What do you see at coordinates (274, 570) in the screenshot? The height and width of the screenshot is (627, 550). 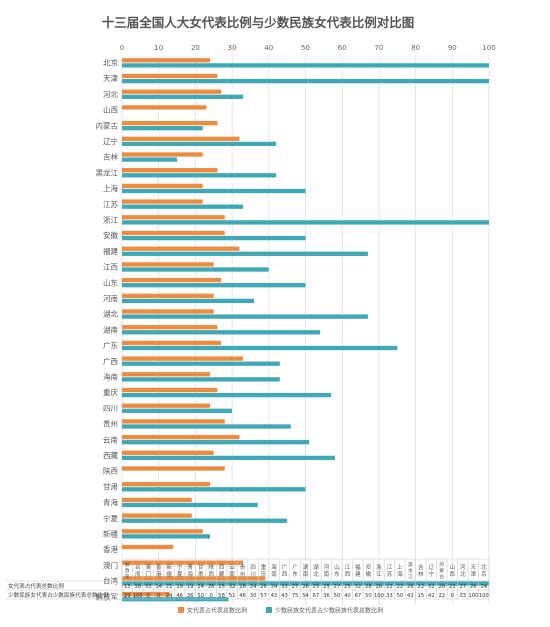 I see `table-column-header: 海南` at bounding box center [274, 570].